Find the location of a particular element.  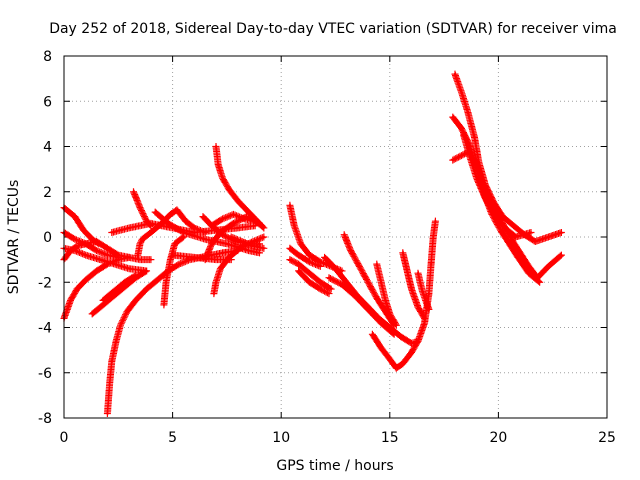

x-tick-label: 15 is located at coordinates (390, 438).